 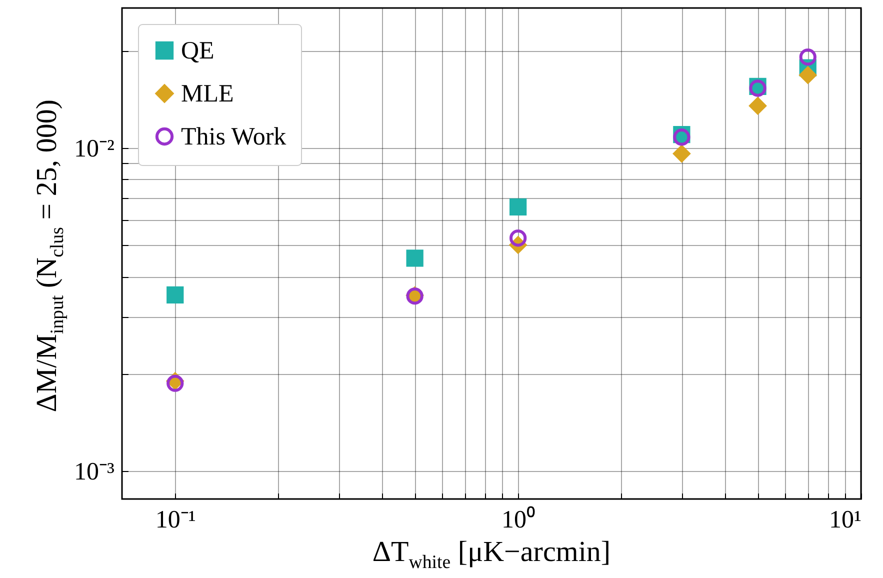 What do you see at coordinates (519, 520) in the screenshot?
I see `x-tick-label: 10⁰` at bounding box center [519, 520].